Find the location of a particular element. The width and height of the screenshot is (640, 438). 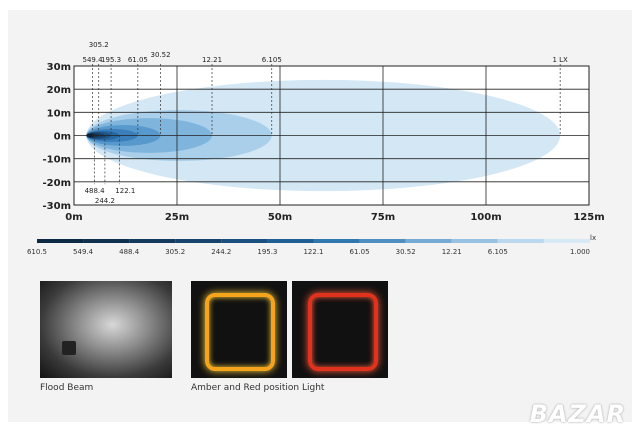

contour-label: 244.2 is located at coordinates (105, 201).